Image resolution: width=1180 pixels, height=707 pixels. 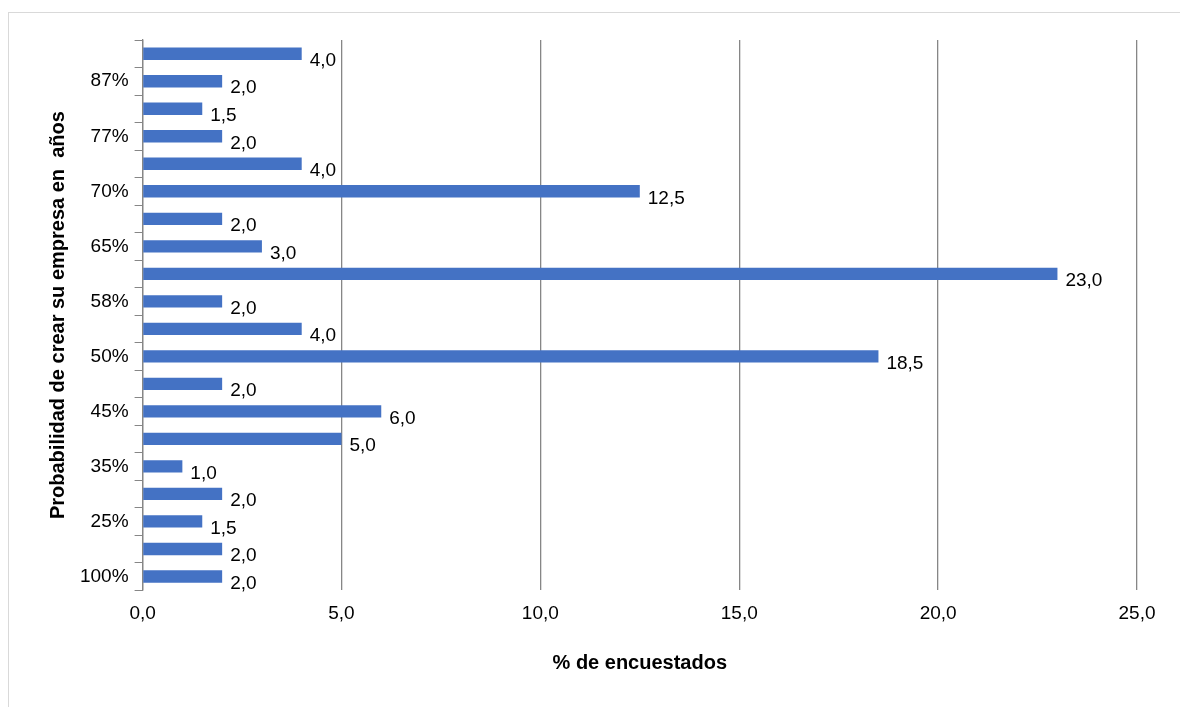 What do you see at coordinates (1084, 280) in the screenshot?
I see `data-label: 23,0` at bounding box center [1084, 280].